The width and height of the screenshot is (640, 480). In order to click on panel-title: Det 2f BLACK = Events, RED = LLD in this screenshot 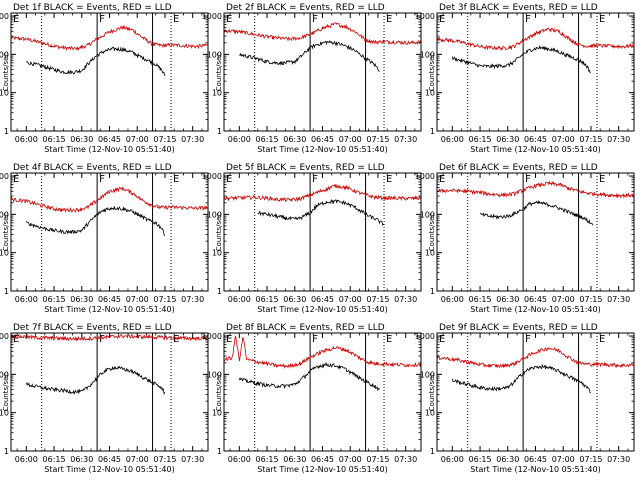, I will do `click(305, 8)`.